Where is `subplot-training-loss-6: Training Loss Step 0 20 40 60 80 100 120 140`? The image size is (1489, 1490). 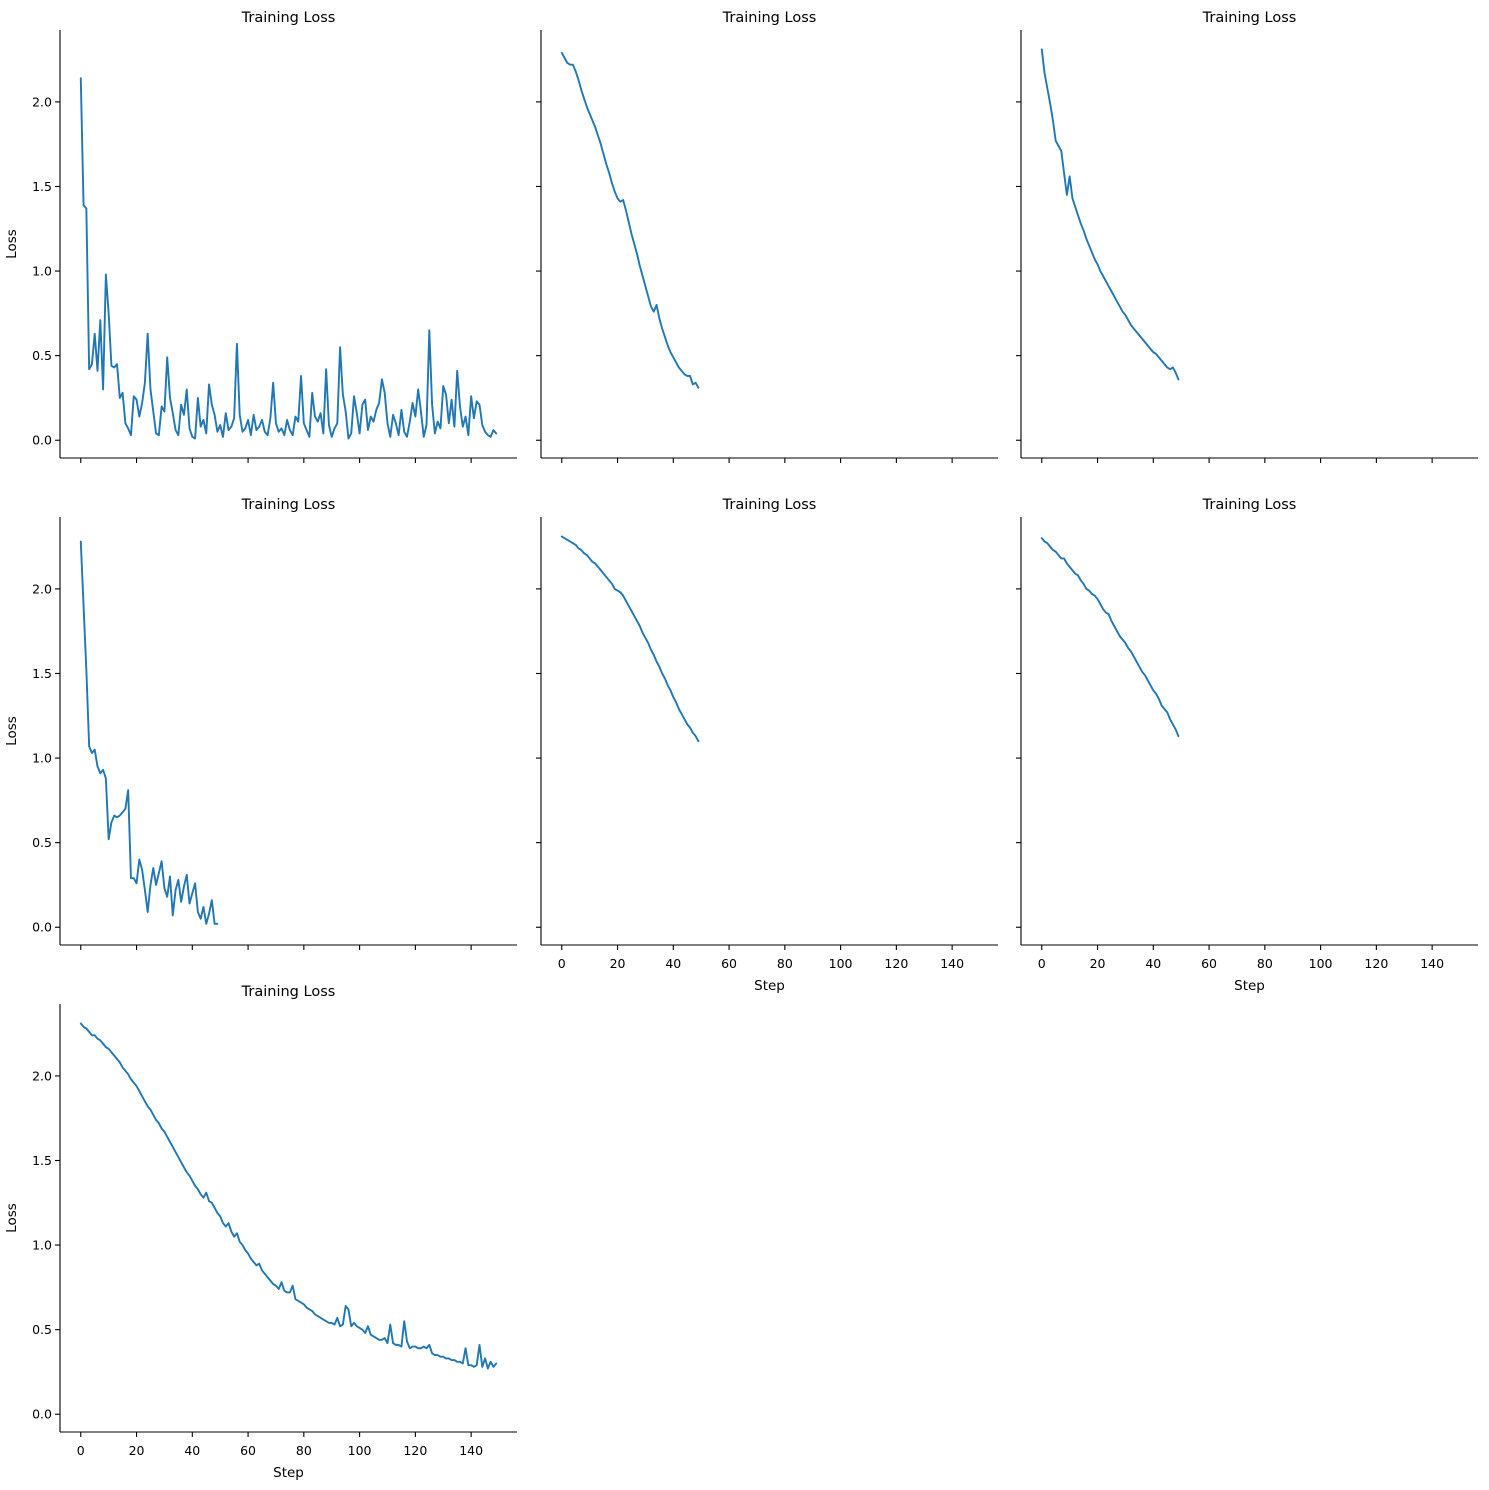
subplot-training-loss-6: Training Loss Step 0 20 40 60 80 100 120 140 is located at coordinates (1247, 745).